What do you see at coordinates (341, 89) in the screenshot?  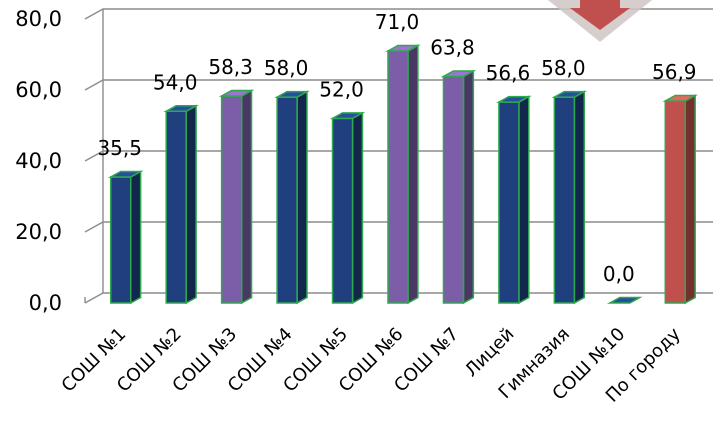 I see `data-label: 52,0` at bounding box center [341, 89].